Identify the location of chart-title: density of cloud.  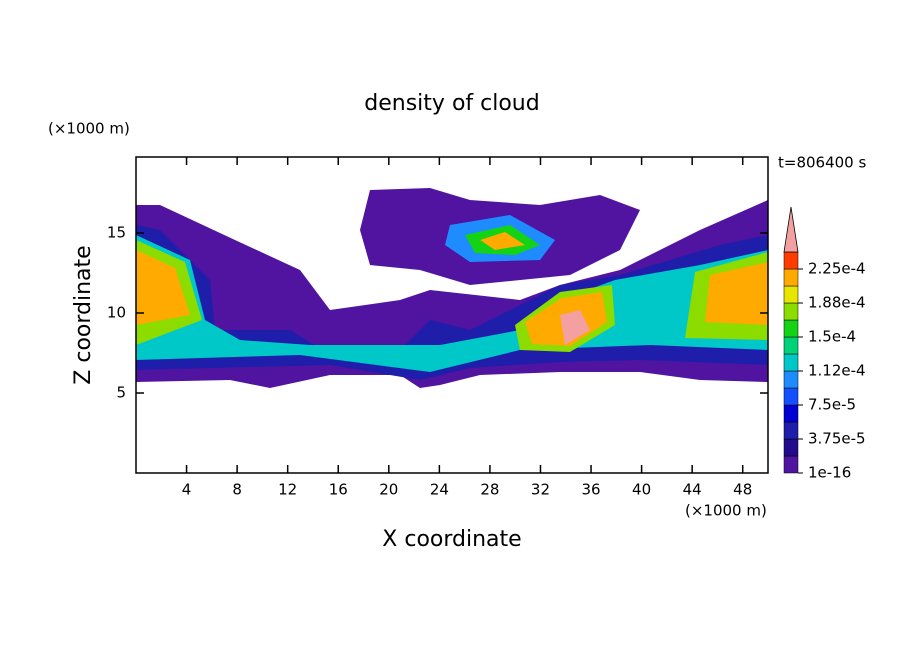
(451, 103).